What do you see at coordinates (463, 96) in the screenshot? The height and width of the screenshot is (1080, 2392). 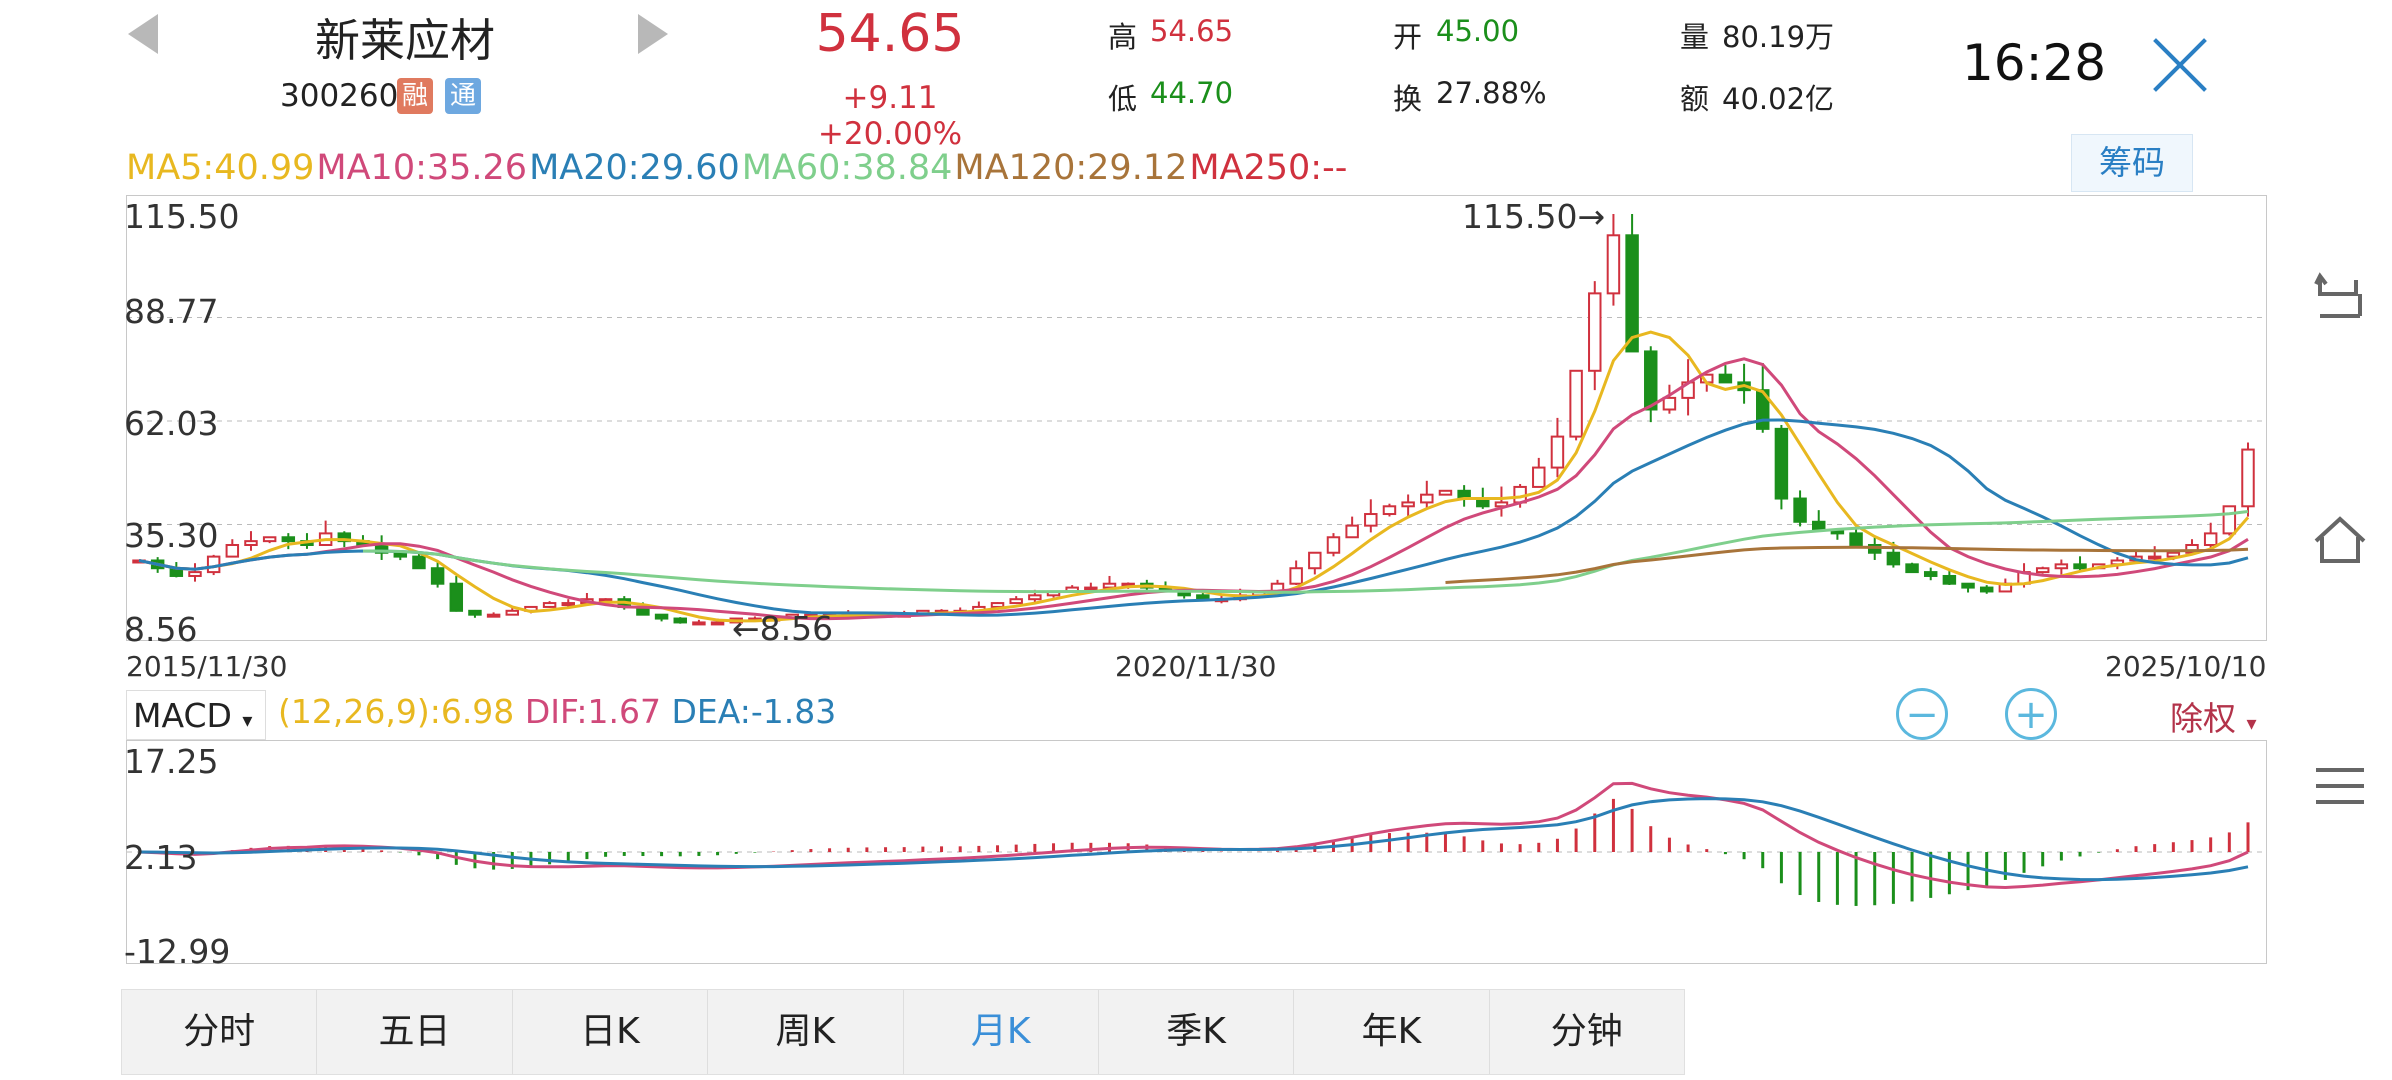 I see `connect-badge: 通` at bounding box center [463, 96].